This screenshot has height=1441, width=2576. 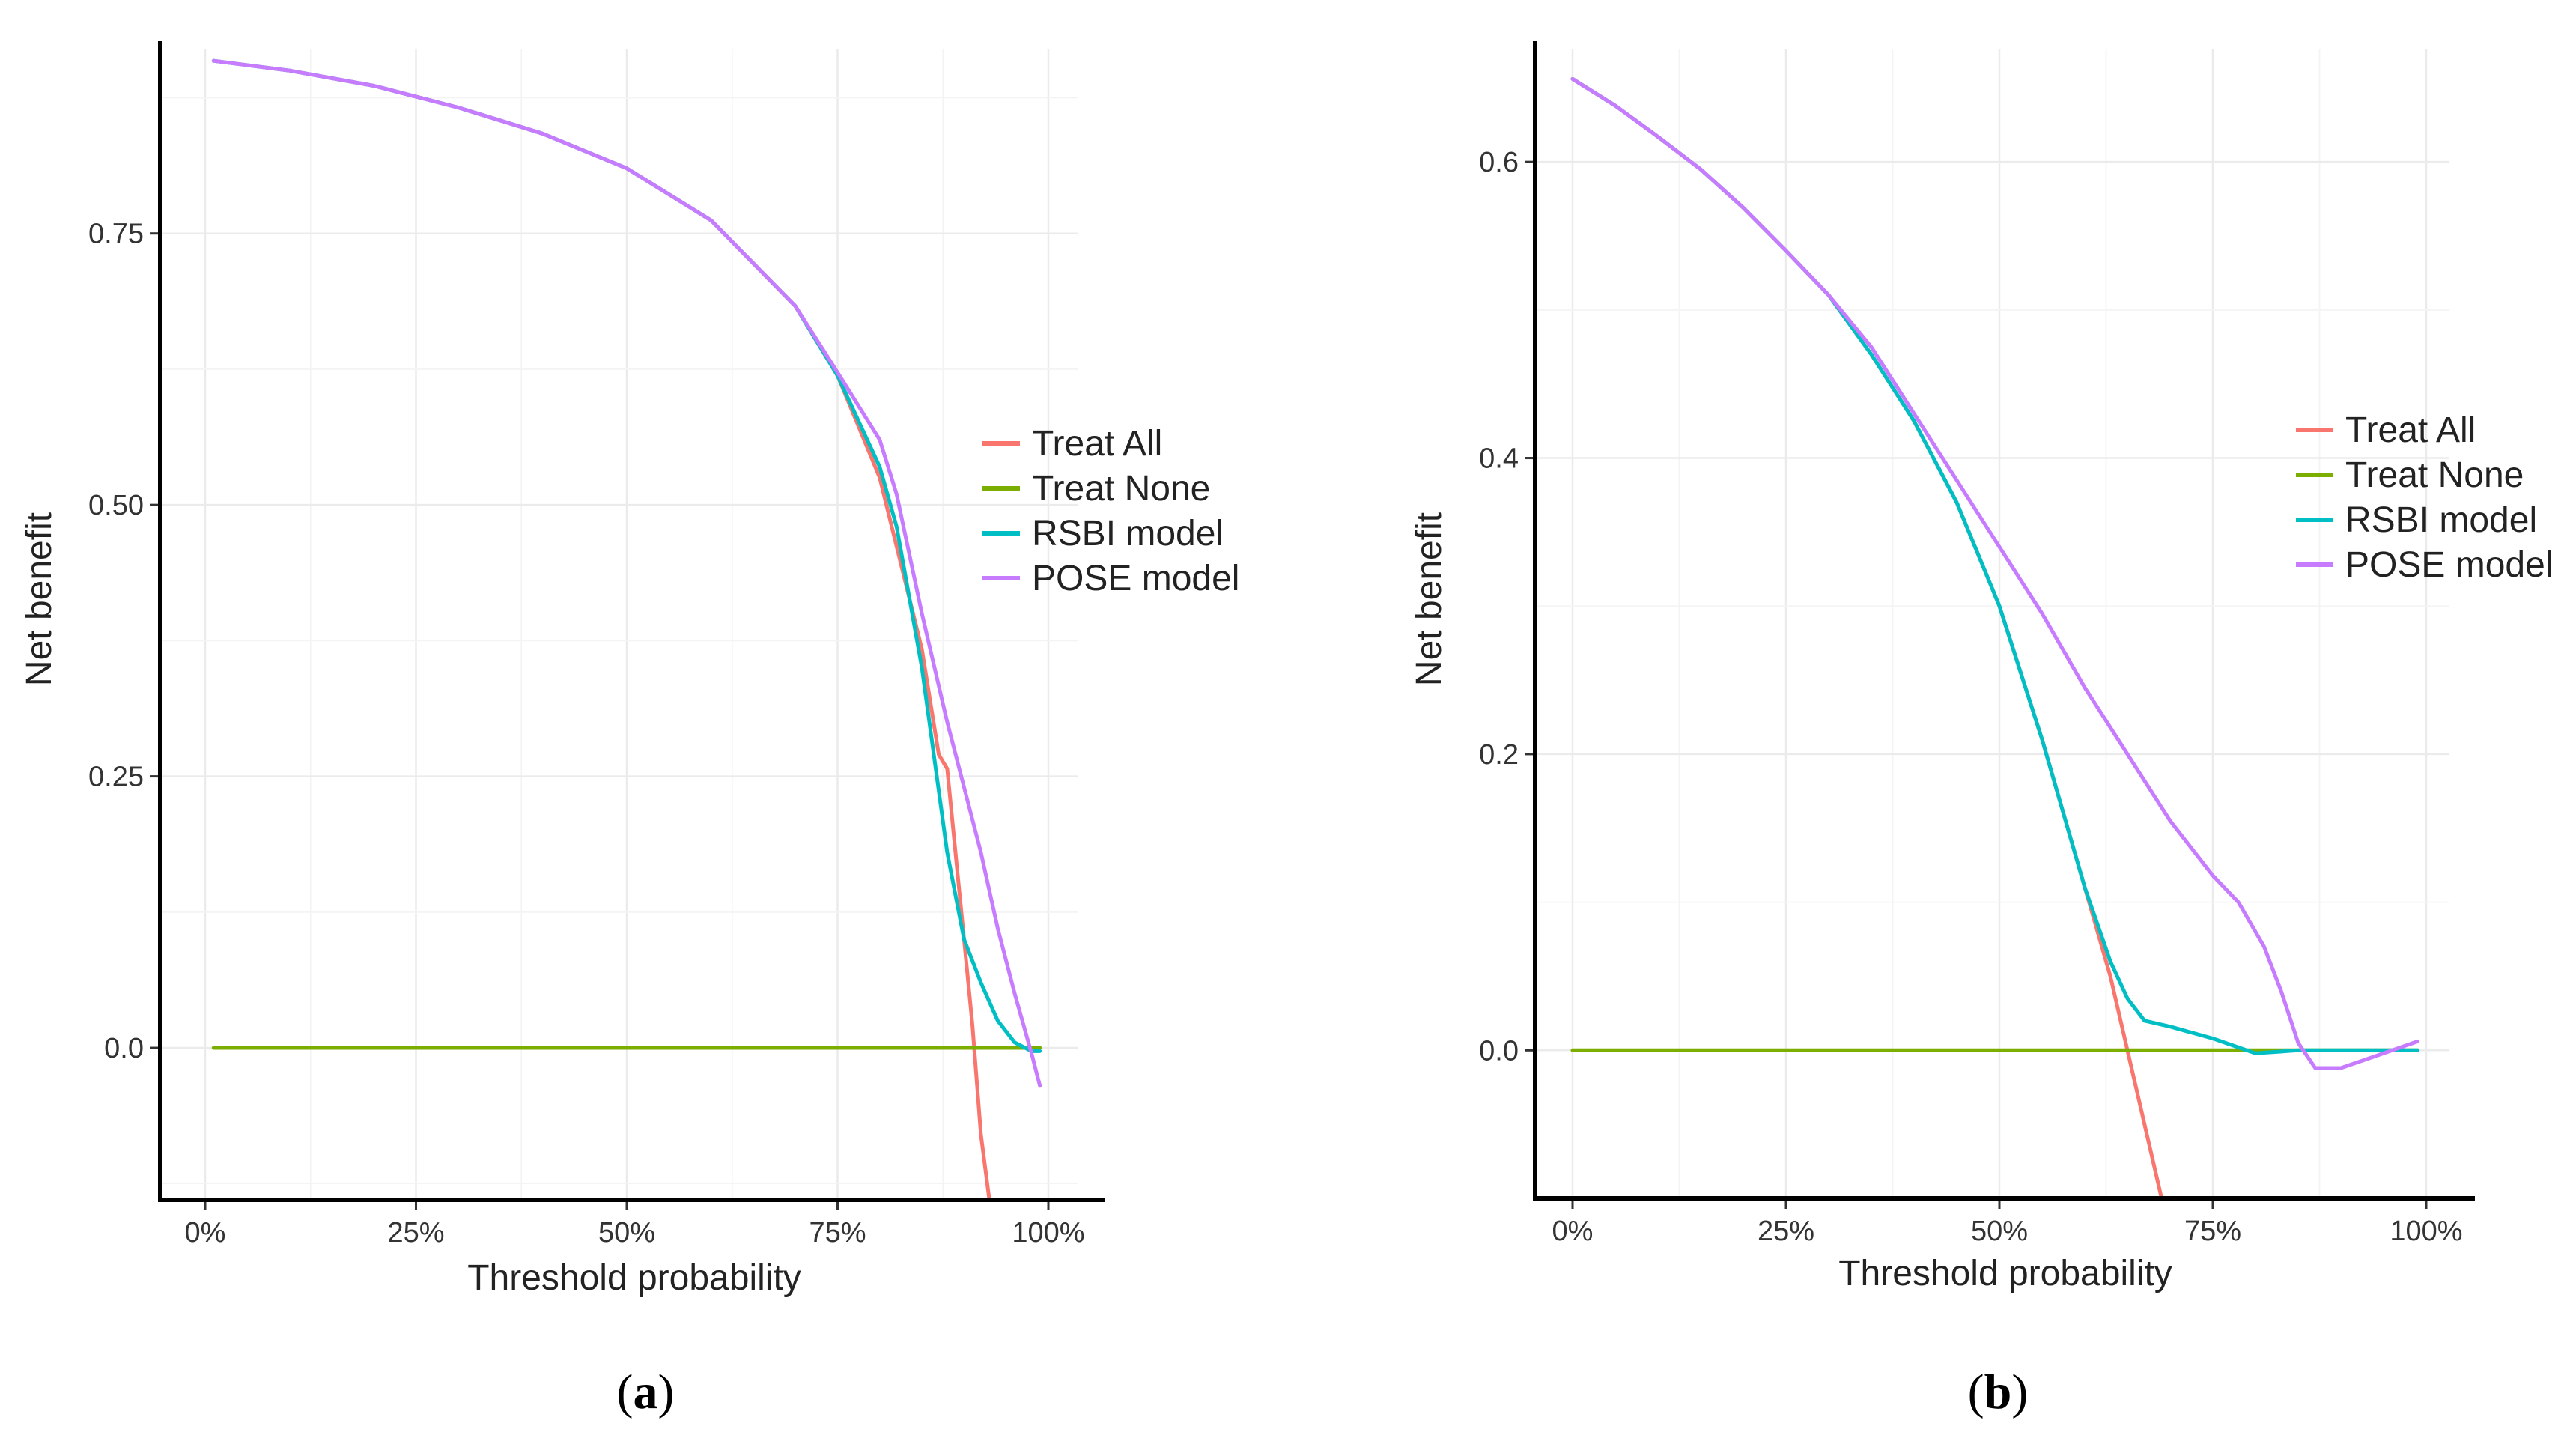 What do you see at coordinates (116, 506) in the screenshot?
I see `y-tick-label: 0.50` at bounding box center [116, 506].